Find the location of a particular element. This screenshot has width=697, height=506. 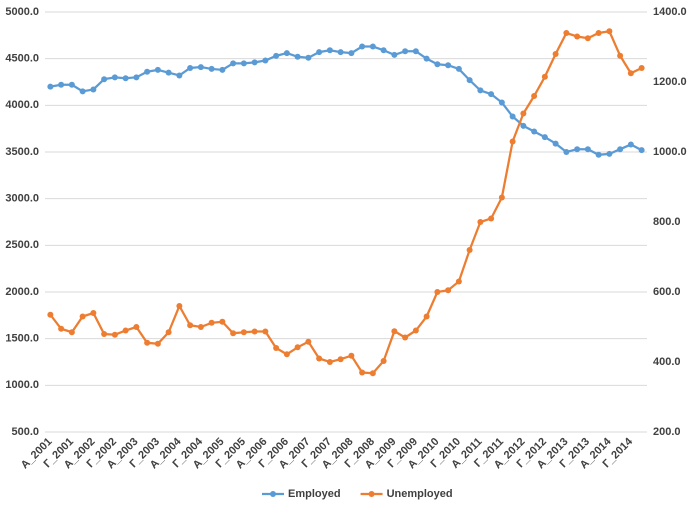

y-tick-label: 3000.0 is located at coordinates (22, 199).